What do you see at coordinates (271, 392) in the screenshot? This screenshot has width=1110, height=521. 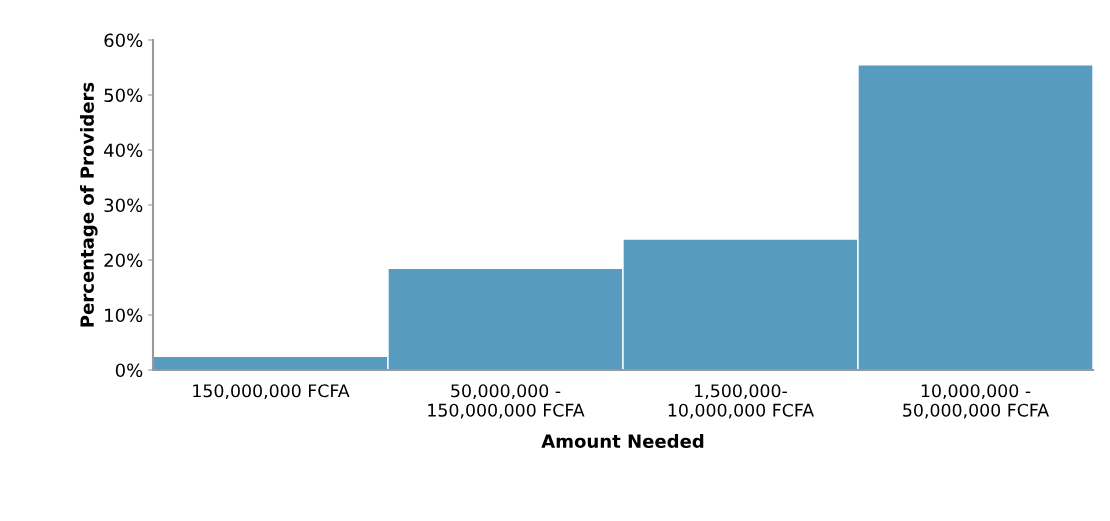 I see `x-tick-label: 150,000,000 FCFA` at bounding box center [271, 392].